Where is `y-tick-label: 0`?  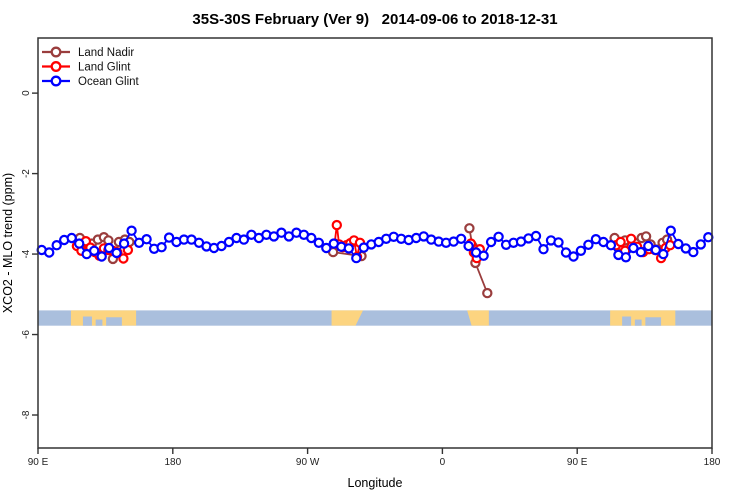
y-tick-label: 0 is located at coordinates (26, 93).